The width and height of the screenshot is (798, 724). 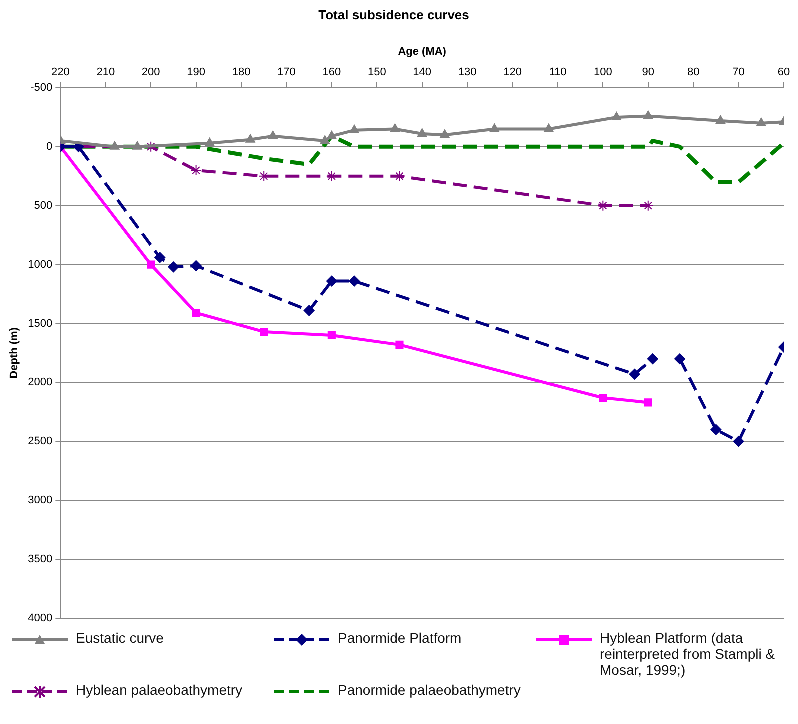 I want to click on y-tick-label: 1500, so click(x=40, y=324).